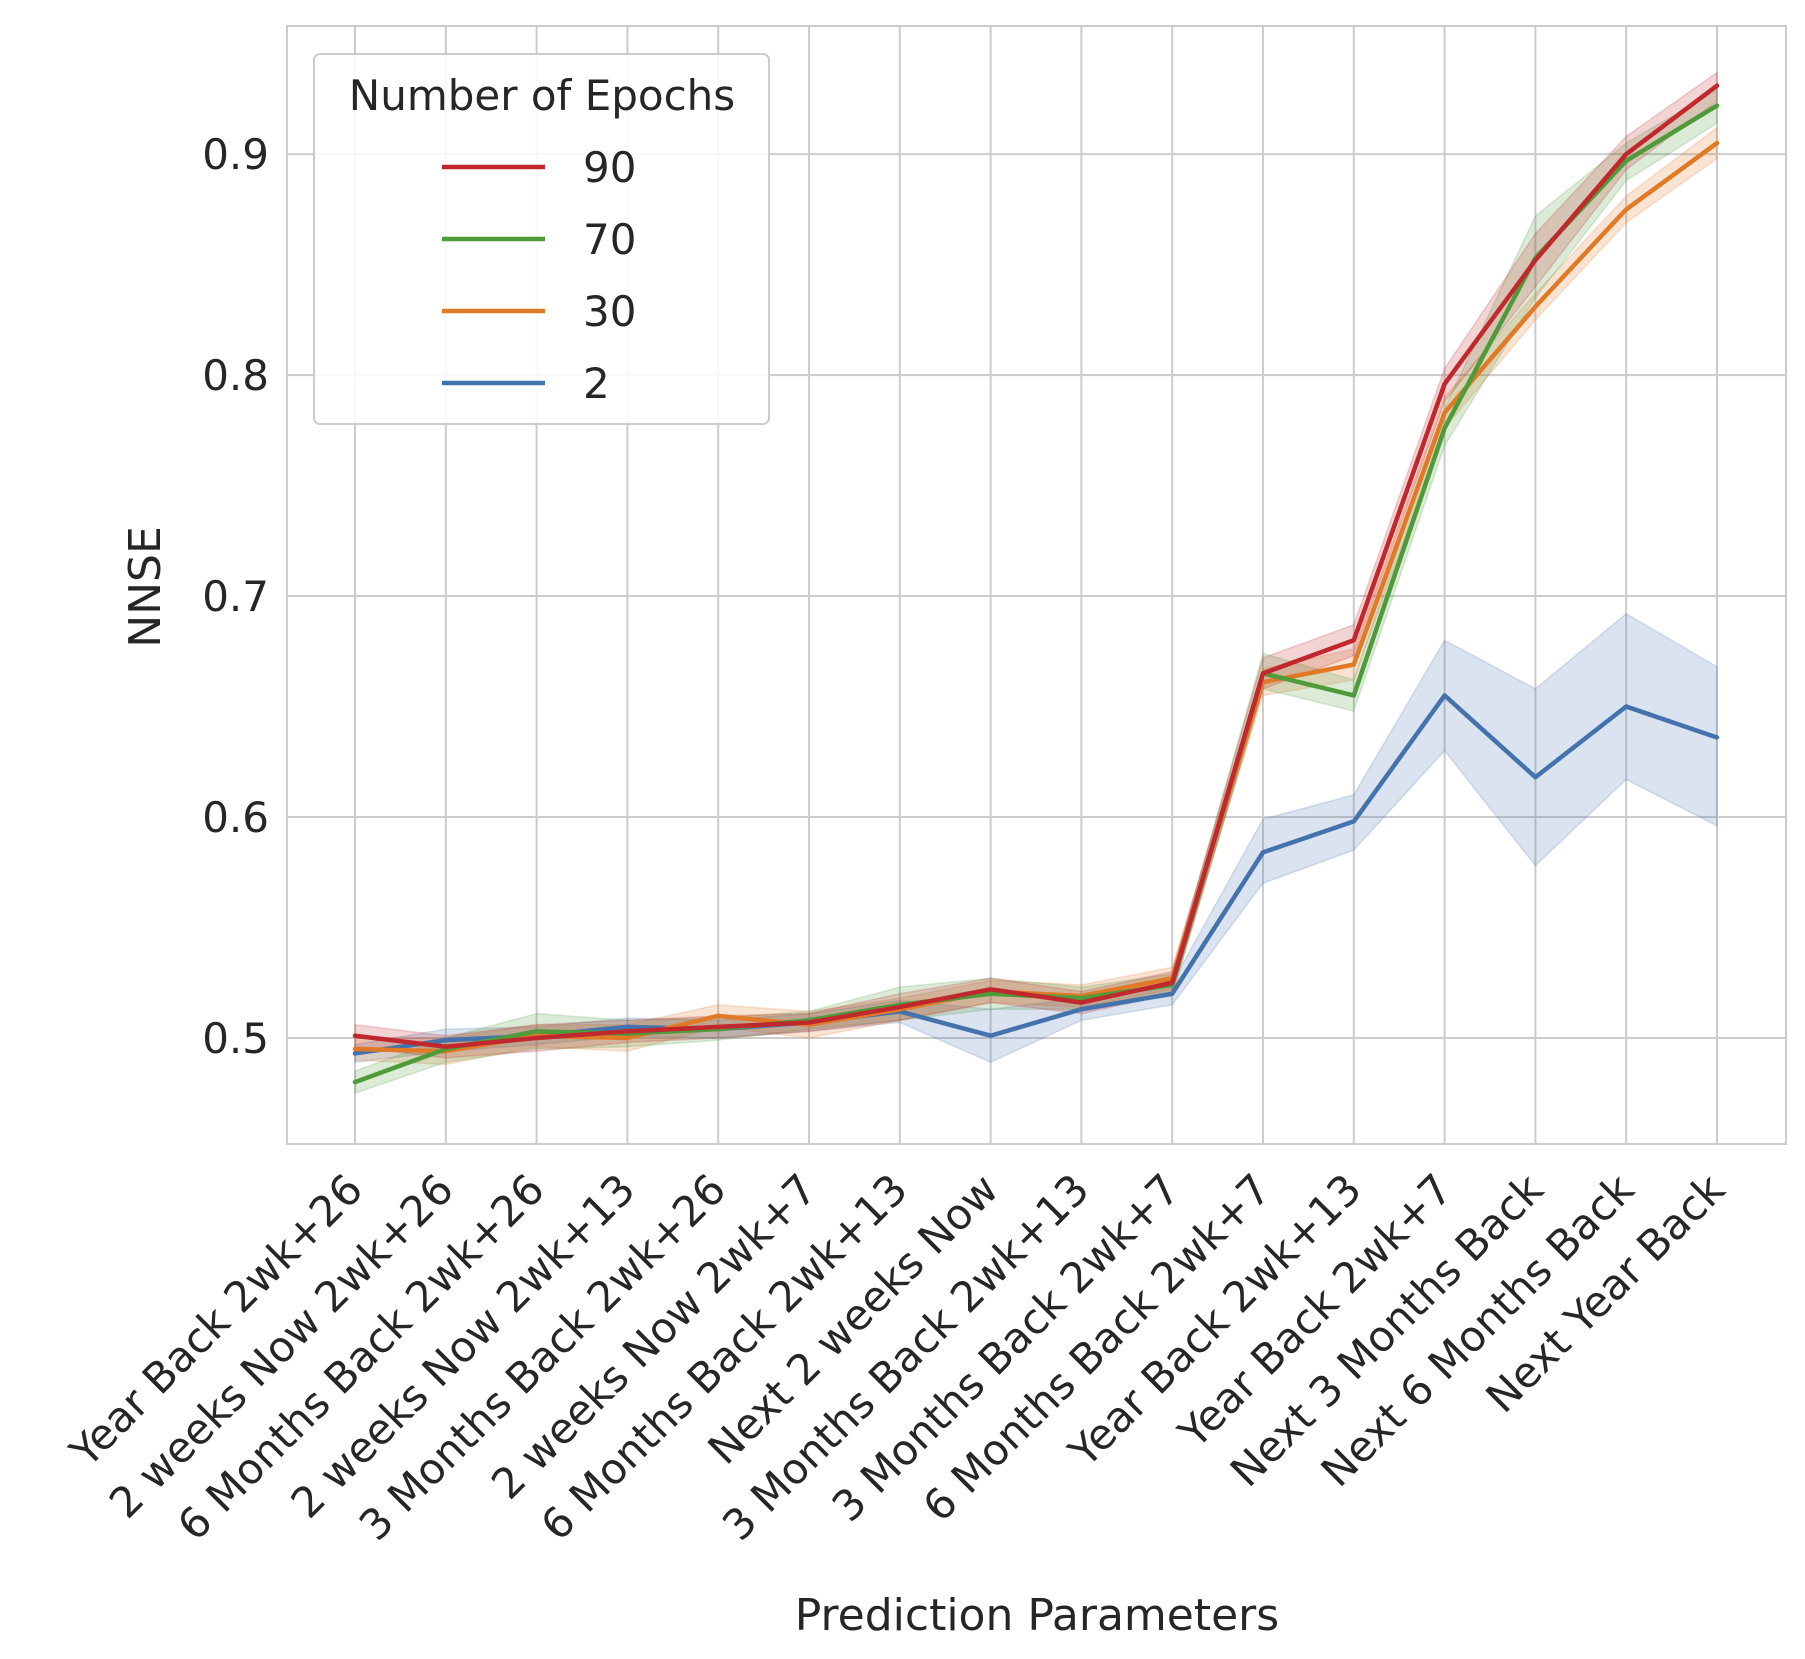 The image size is (1805, 1659). Describe the element at coordinates (542, 95) in the screenshot. I see `legend-title: Number of Epochs` at that location.